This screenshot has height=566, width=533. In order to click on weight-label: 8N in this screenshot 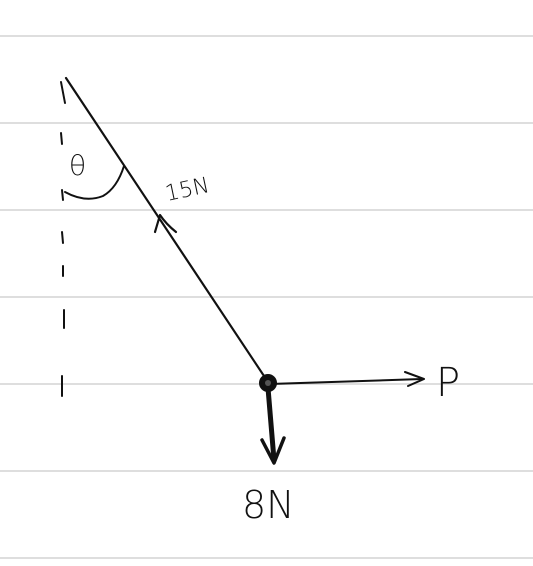, I will do `click(268, 505)`.